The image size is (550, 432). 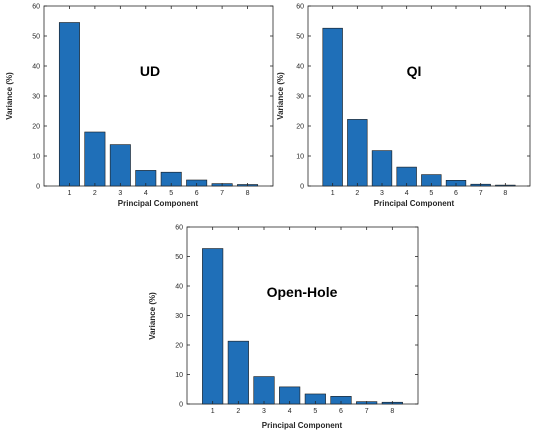 What do you see at coordinates (302, 292) in the screenshot?
I see `panel-title: Open-Hole` at bounding box center [302, 292].